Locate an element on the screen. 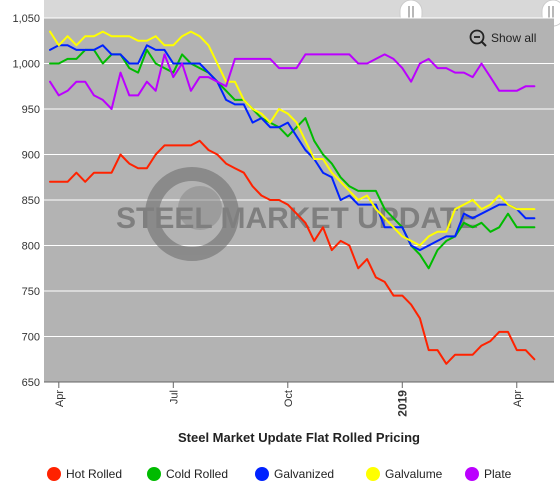 The image size is (560, 484). navigator-strip is located at coordinates (299, 9).